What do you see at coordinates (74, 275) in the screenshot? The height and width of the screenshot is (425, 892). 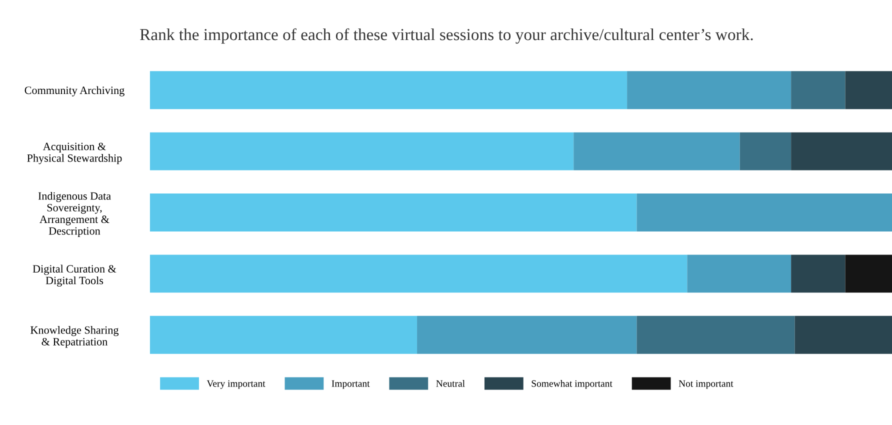 I see `y-tick-label: Digital Curation & Digital Tools` at bounding box center [74, 275].